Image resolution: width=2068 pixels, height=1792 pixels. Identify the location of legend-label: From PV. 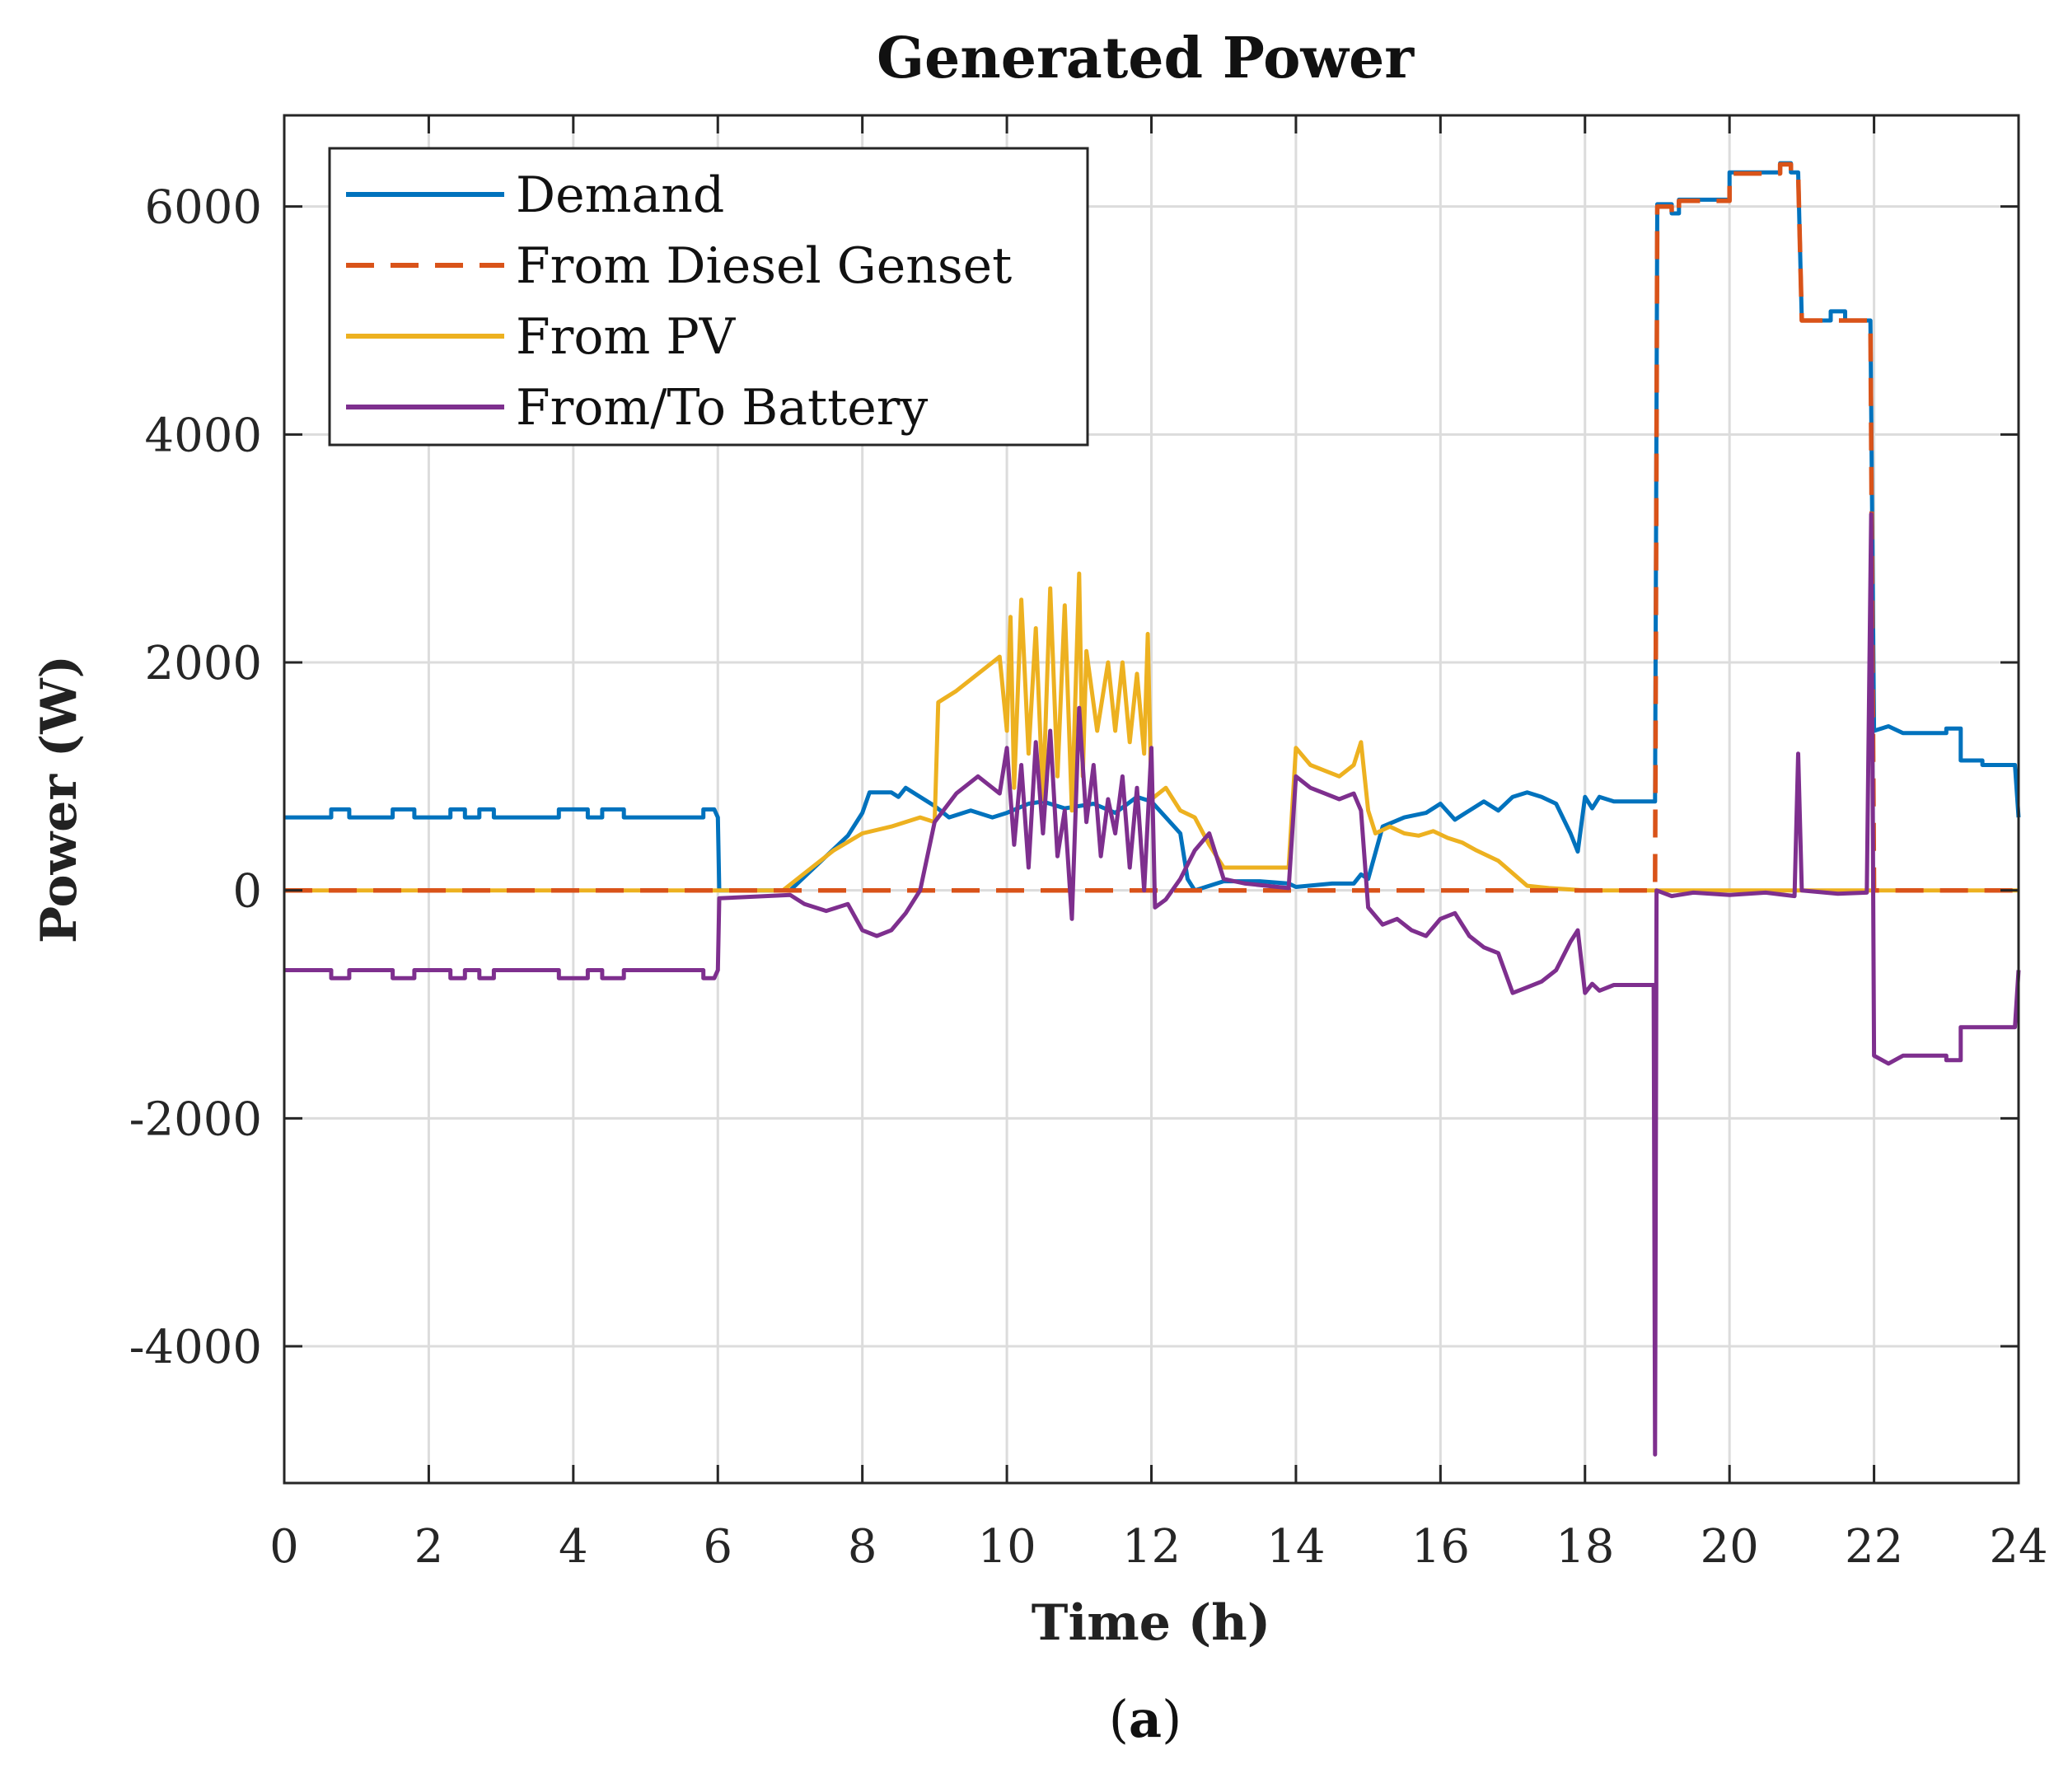
(626, 337).